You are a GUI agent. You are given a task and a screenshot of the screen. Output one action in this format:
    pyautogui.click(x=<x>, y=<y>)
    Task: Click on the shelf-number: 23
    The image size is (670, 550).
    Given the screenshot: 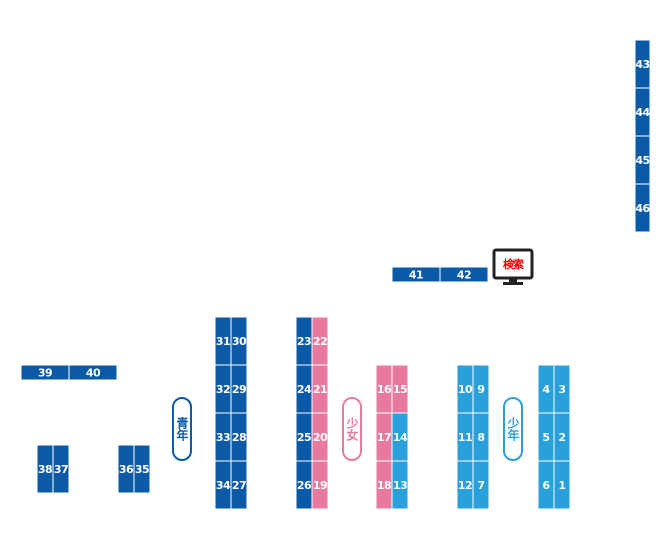 What is the action you would take?
    pyautogui.click(x=304, y=341)
    